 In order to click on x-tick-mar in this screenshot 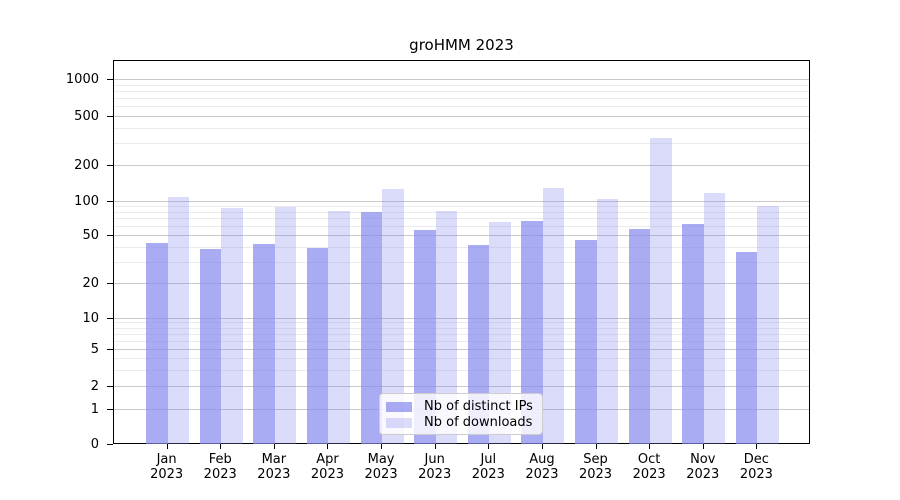, I will do `click(274, 446)`.